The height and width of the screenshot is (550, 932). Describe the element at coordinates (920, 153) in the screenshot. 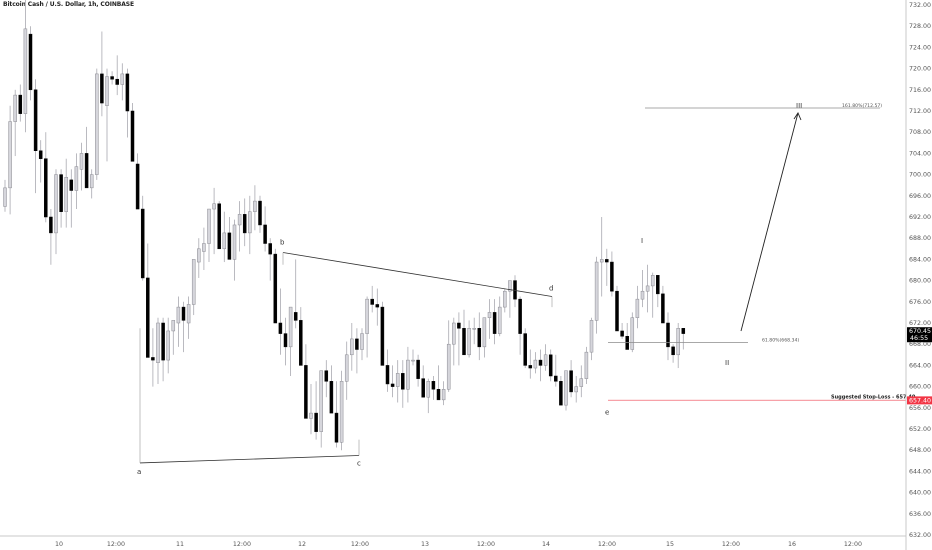

I see `price-tick-label: 704.00` at that location.